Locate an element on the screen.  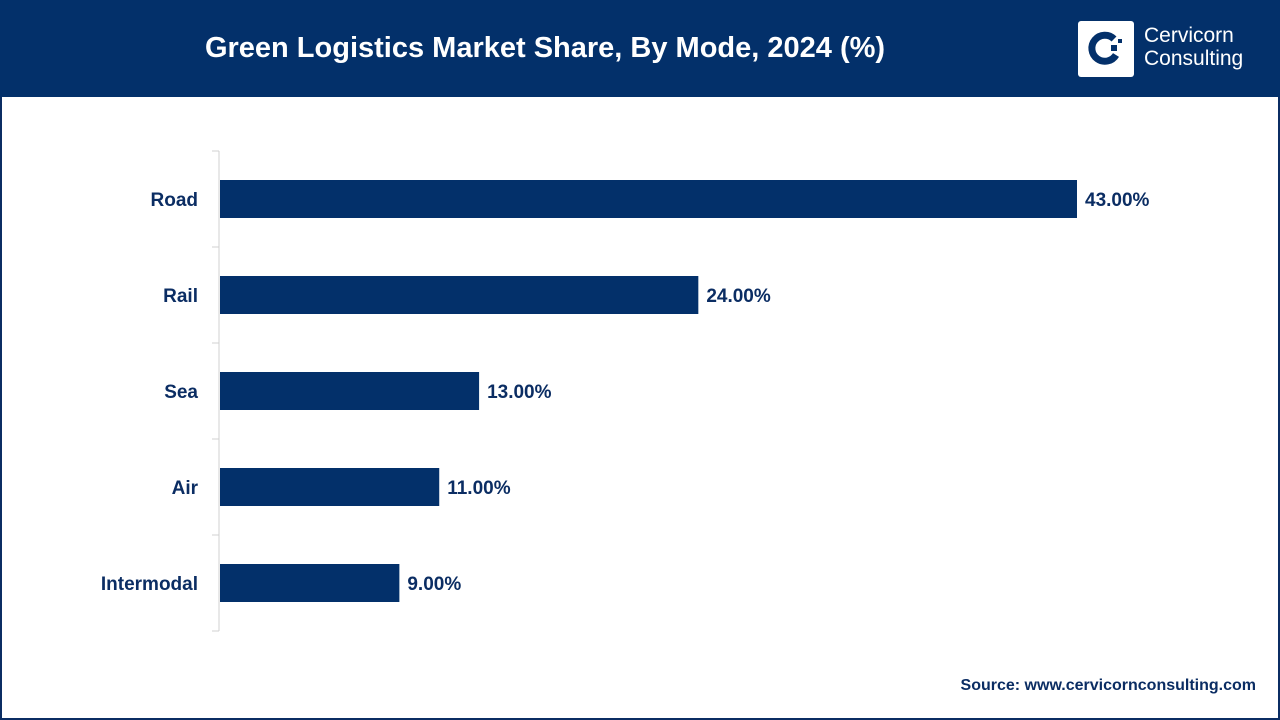
data-label: 13.00% is located at coordinates (519, 392).